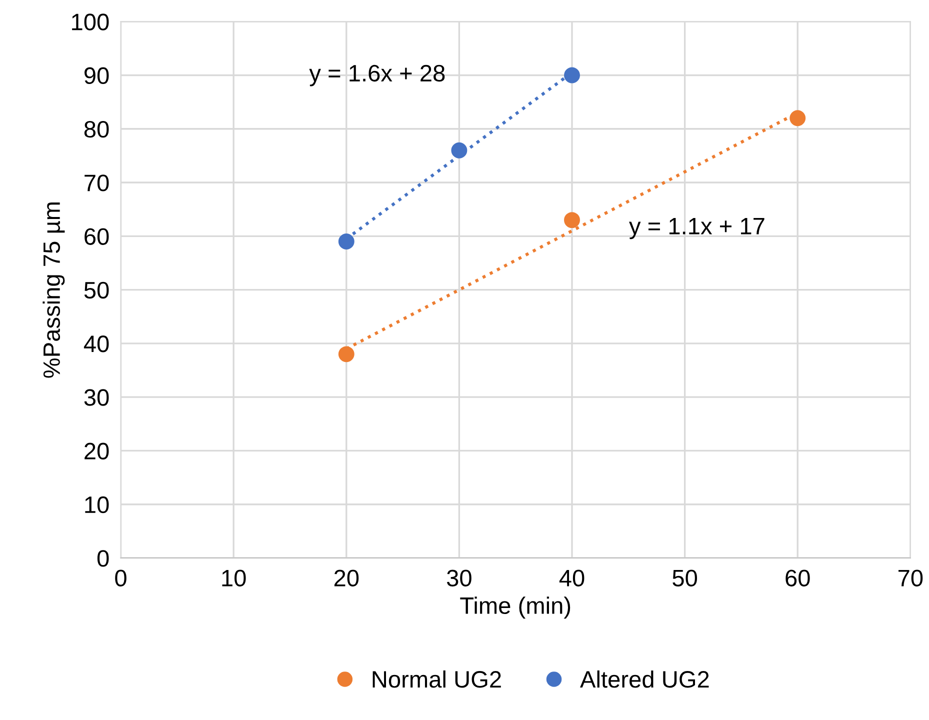  I want to click on legend-label: Normal UG2, so click(436, 679).